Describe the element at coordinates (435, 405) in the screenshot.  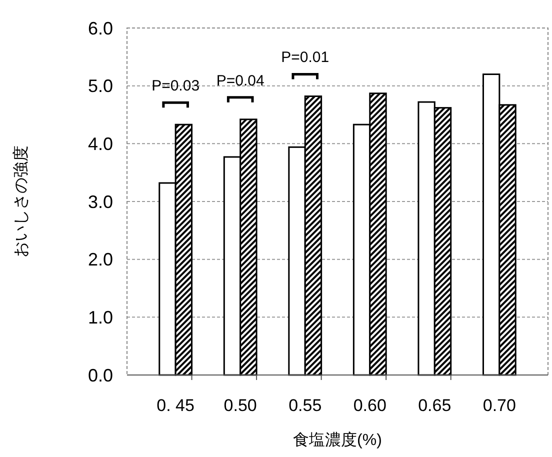
I see `x-tick-label: 0.65` at that location.